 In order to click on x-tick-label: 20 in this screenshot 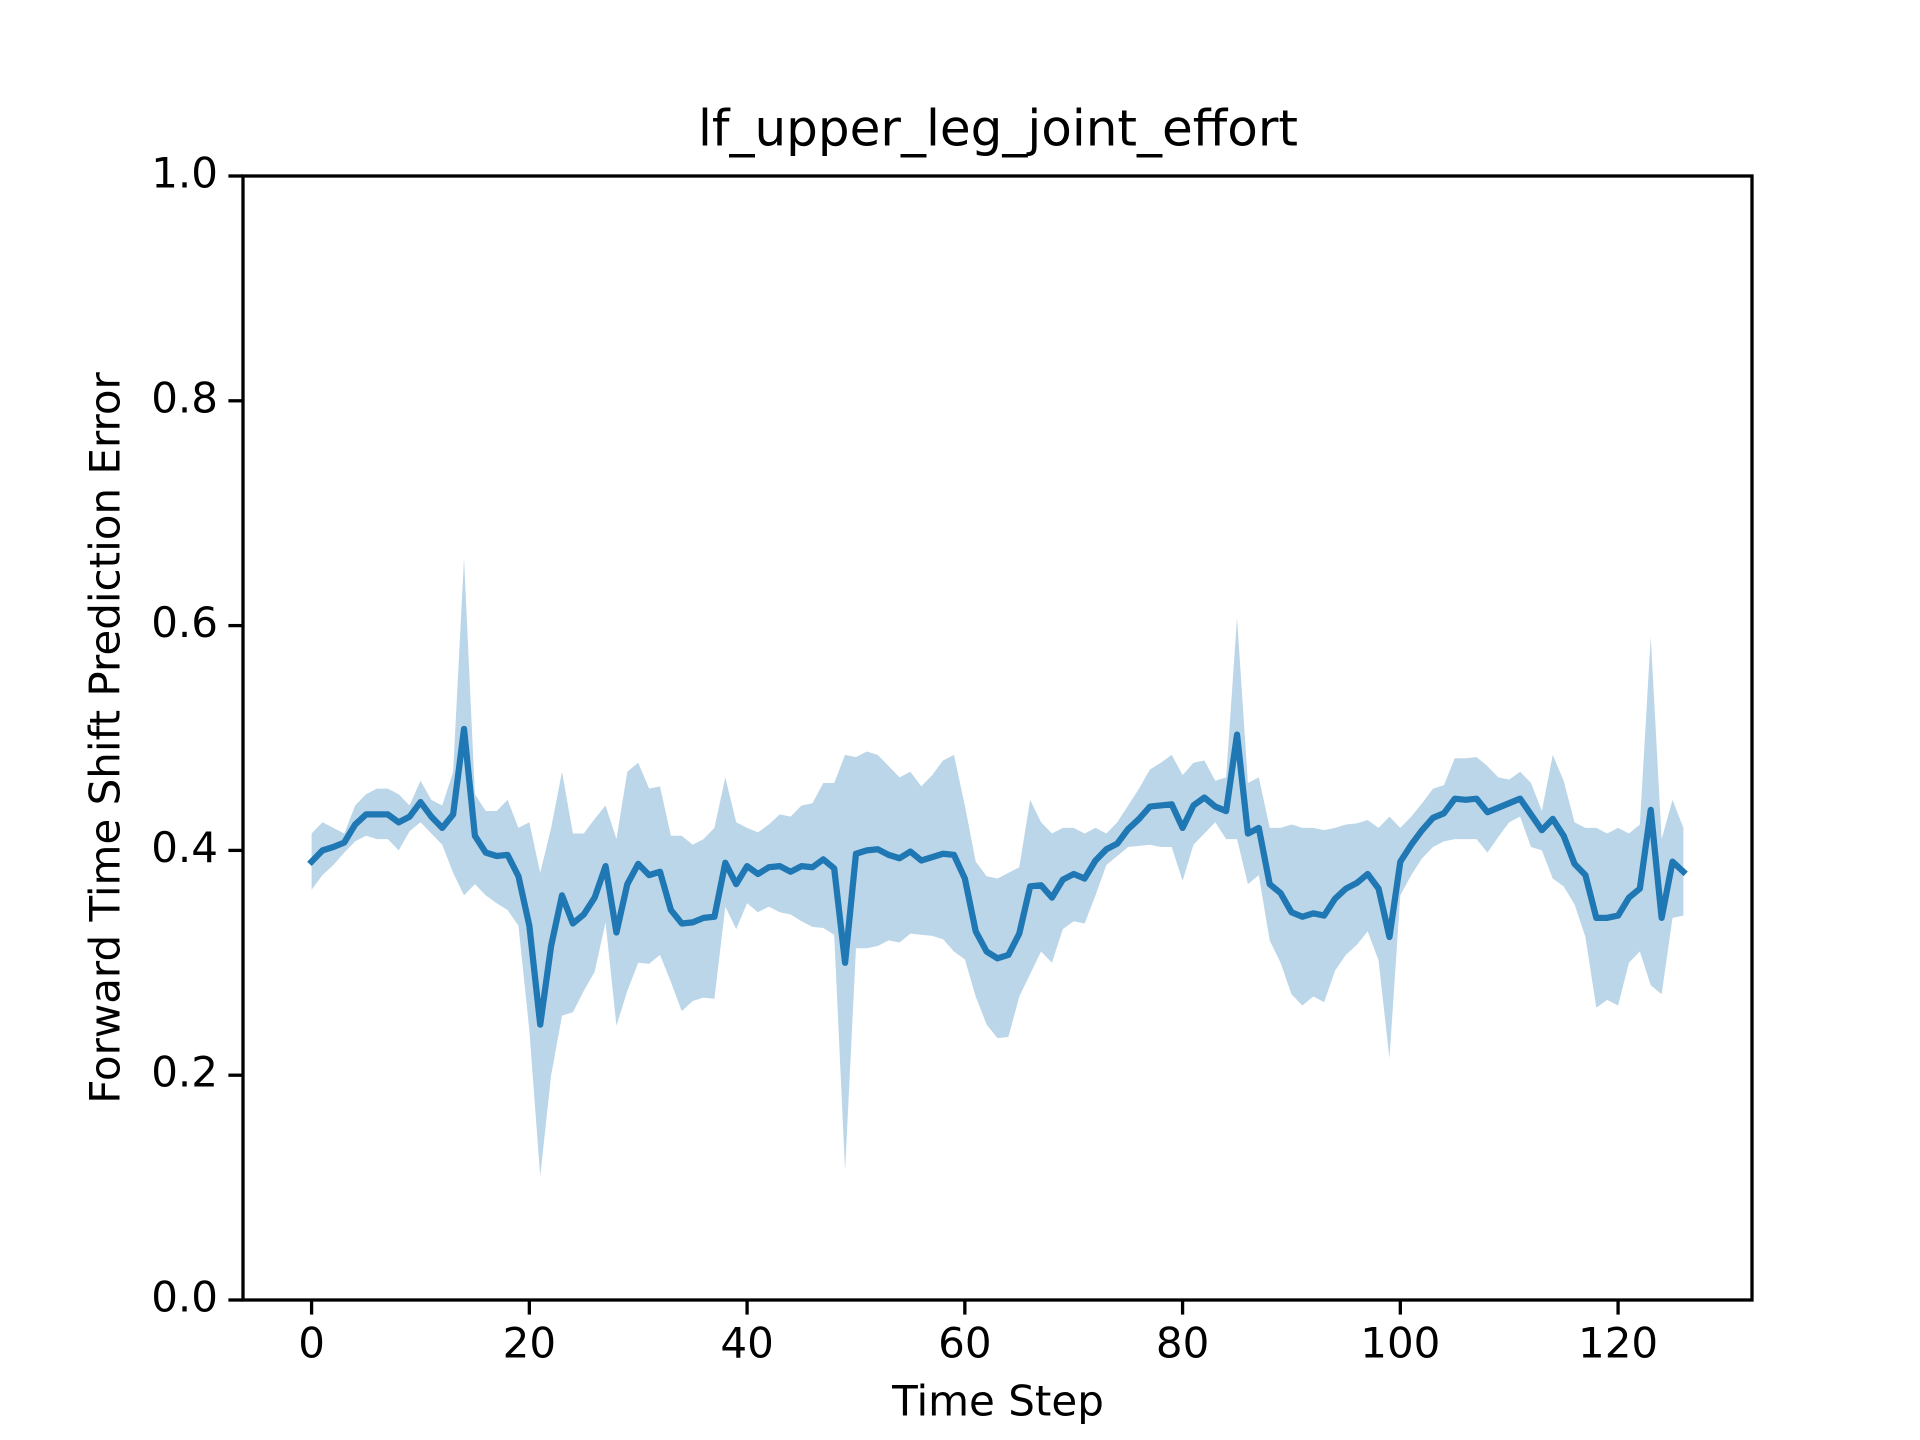, I will do `click(529, 1343)`.